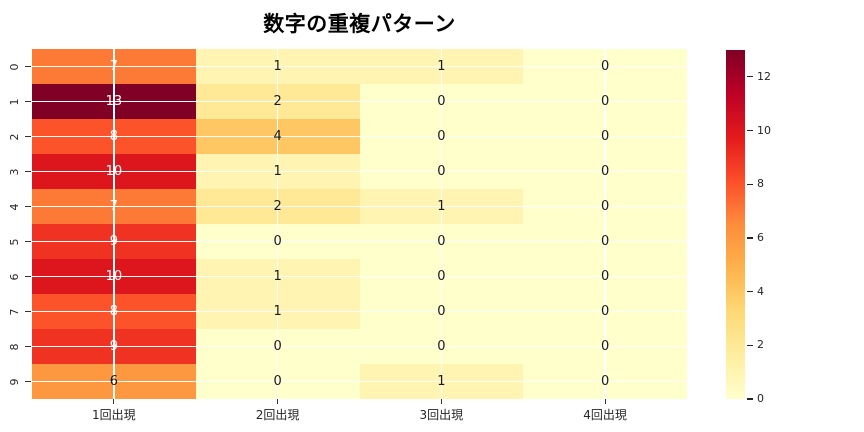 Image resolution: width=864 pixels, height=432 pixels. I want to click on heatmap-cell-r0-c3: 0, so click(605, 66).